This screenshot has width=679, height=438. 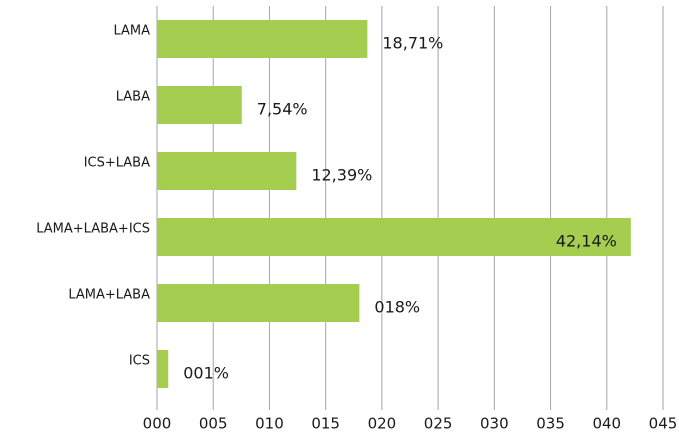 I want to click on x-tick-label: 045, so click(x=663, y=424).